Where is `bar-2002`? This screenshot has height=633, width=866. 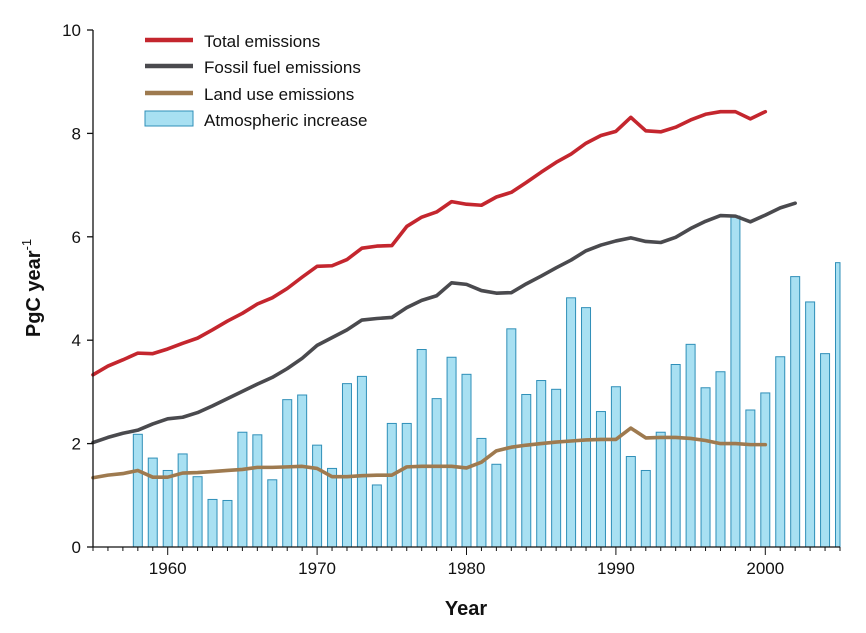 bar-2002 is located at coordinates (795, 412).